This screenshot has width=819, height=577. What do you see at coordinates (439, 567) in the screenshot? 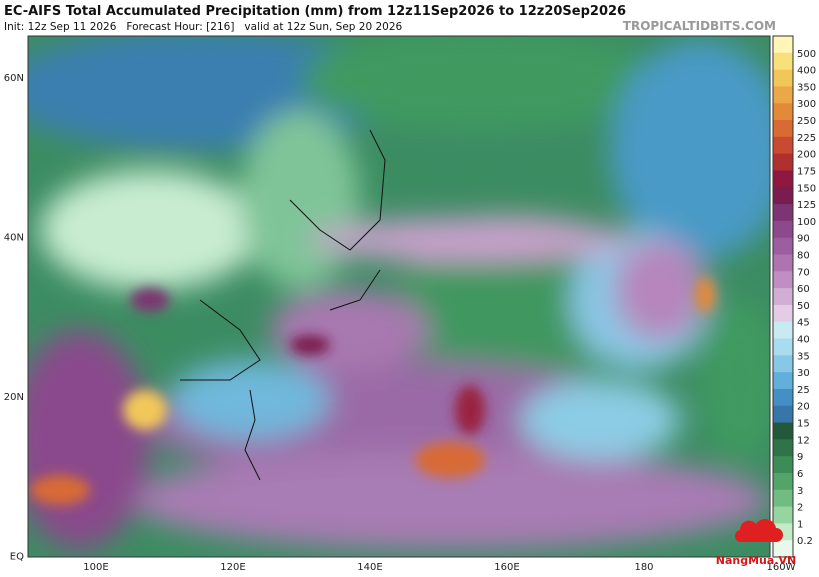
I see `lon-labels: 100E 120E 140E 160E 180 160W` at bounding box center [439, 567].